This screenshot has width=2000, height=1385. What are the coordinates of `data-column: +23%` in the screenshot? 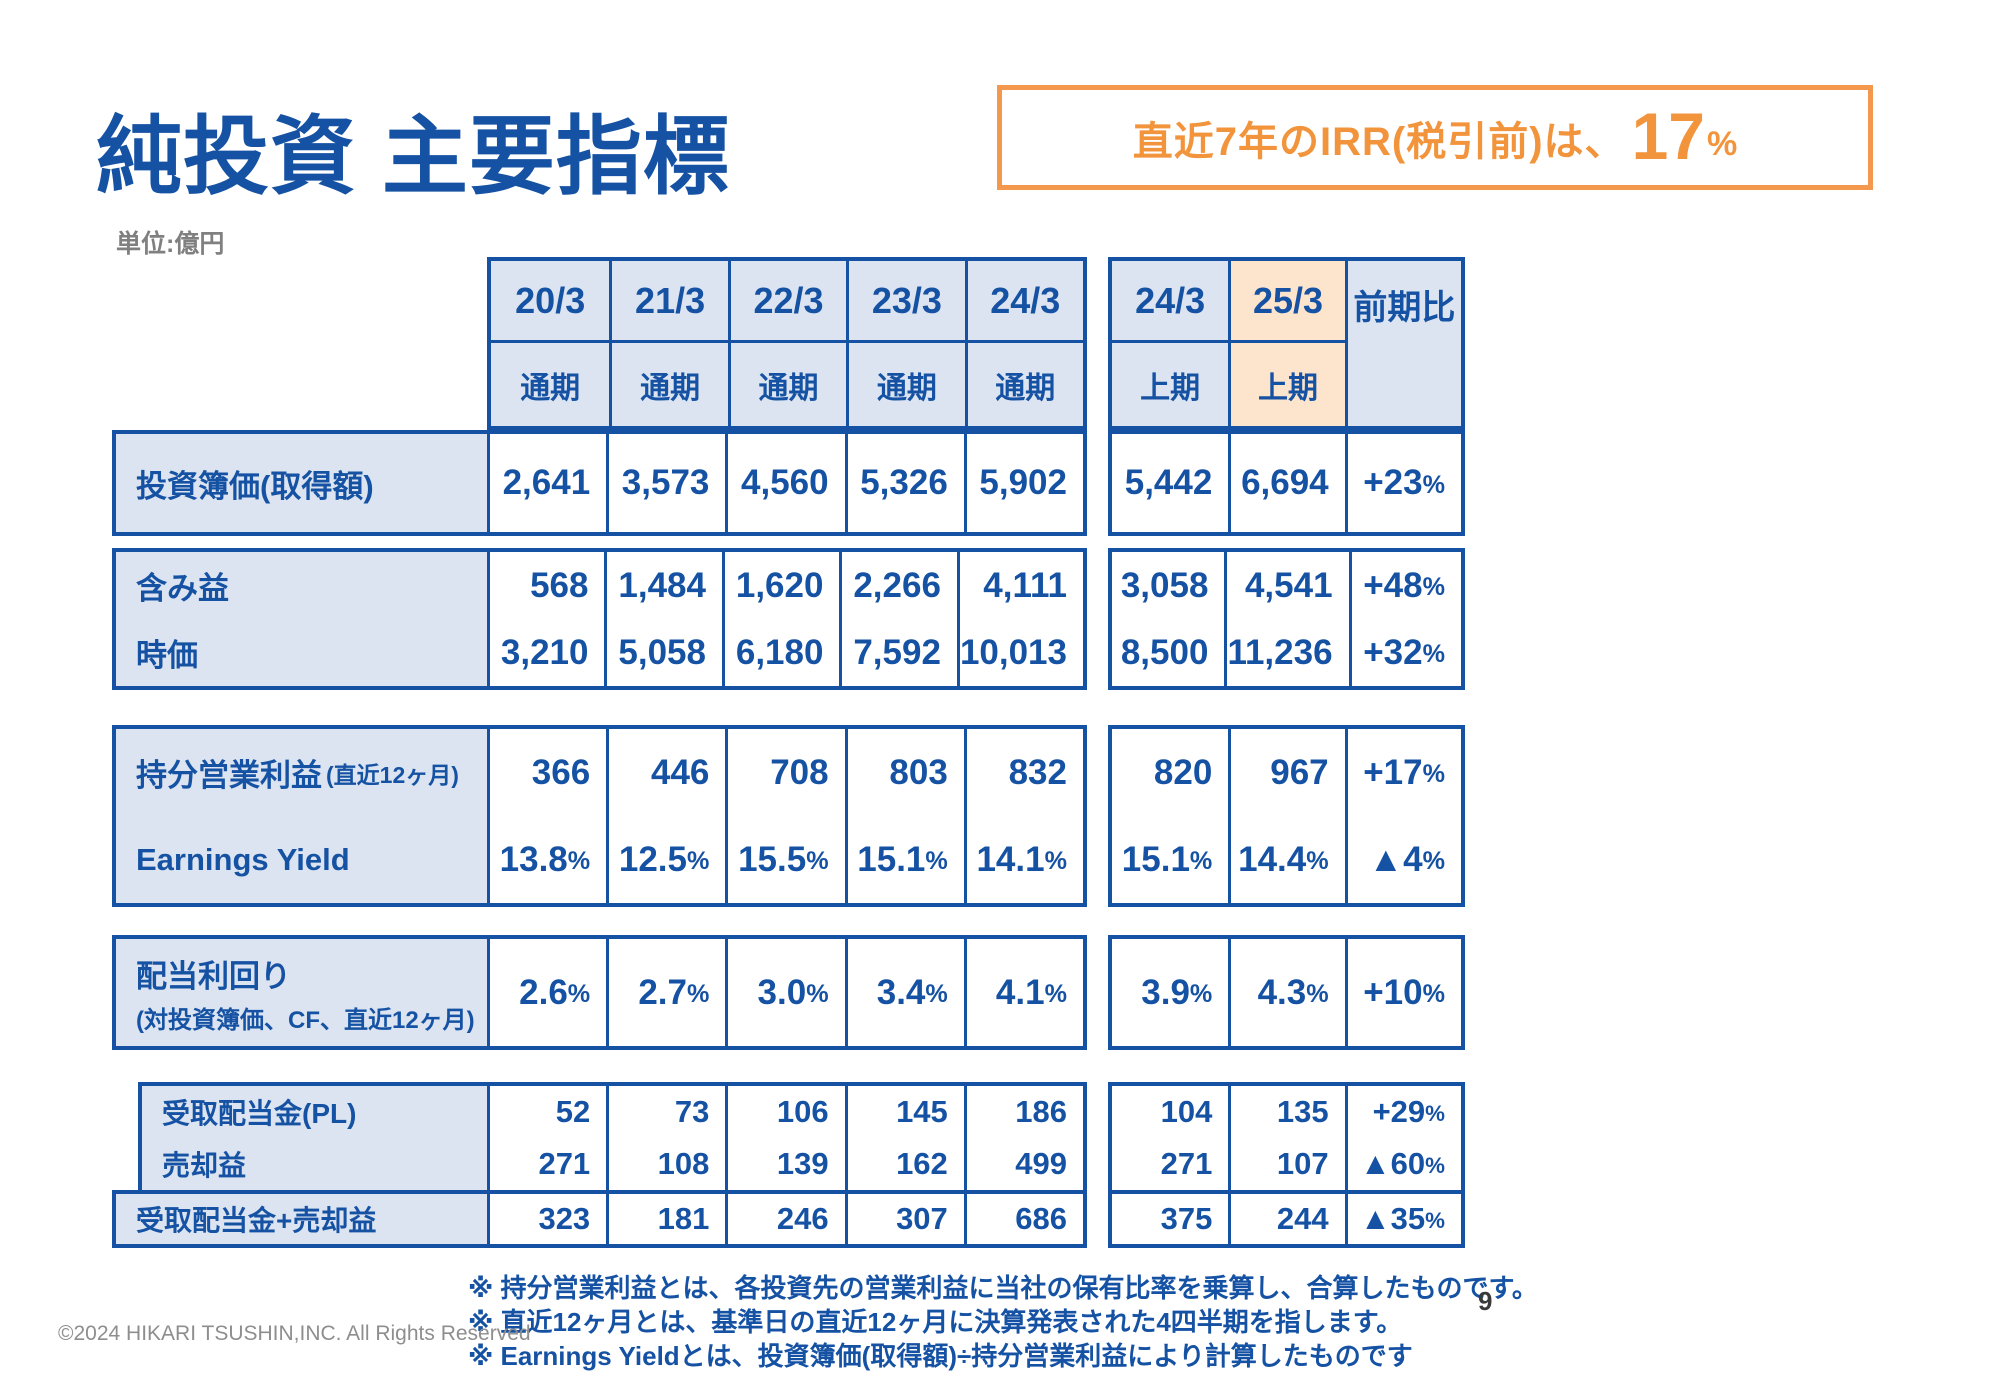 It's located at (1402, 483).